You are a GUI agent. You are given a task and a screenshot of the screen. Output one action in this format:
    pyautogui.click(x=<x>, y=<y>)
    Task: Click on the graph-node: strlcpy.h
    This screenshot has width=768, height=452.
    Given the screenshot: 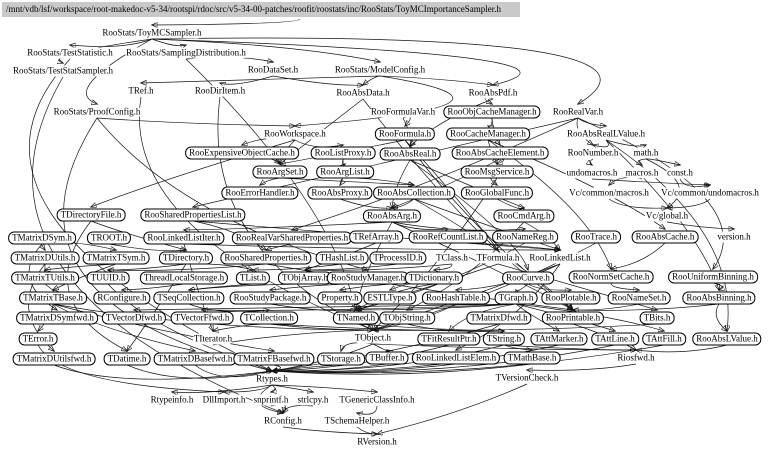 What is the action you would take?
    pyautogui.click(x=313, y=400)
    